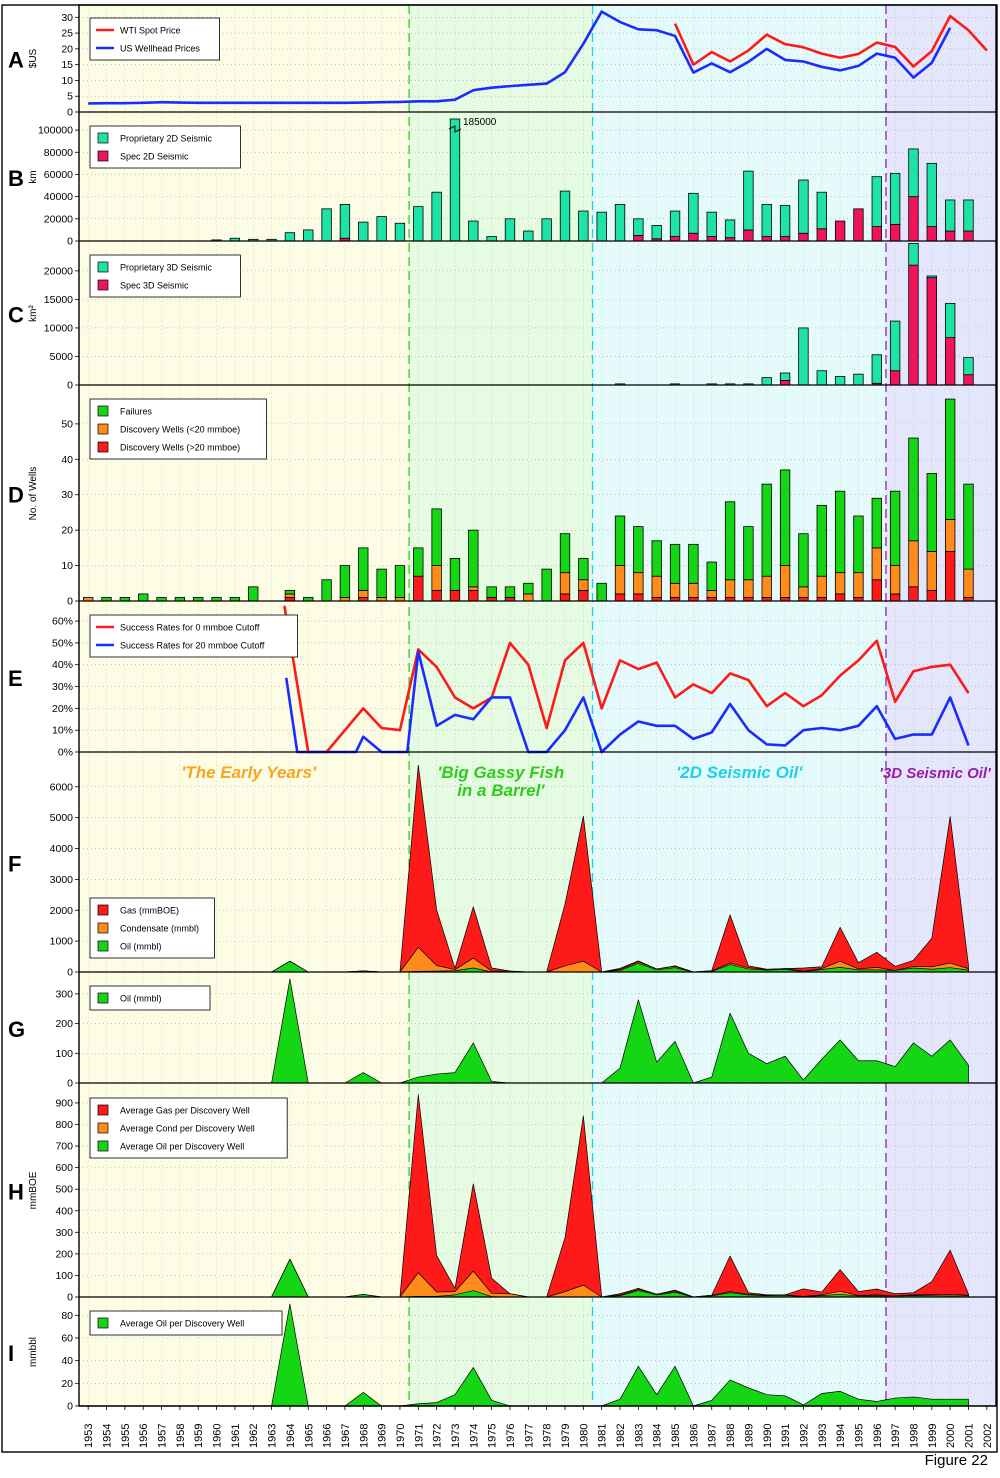  I want to click on x-tick-label: 1970, so click(401, 1436).